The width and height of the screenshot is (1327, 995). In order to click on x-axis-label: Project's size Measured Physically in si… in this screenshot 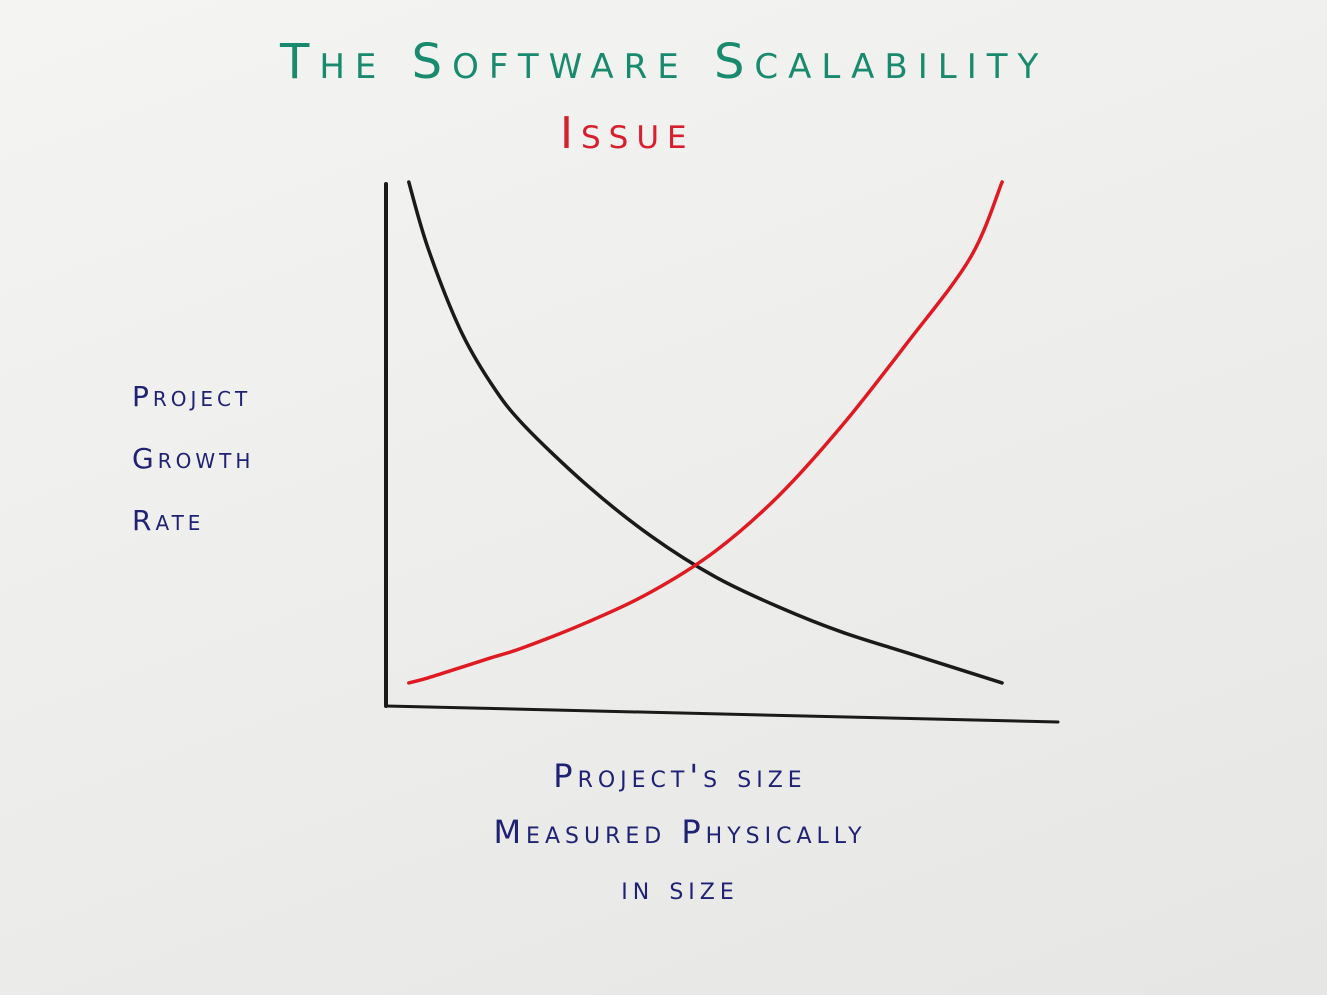, I will do `click(680, 832)`.